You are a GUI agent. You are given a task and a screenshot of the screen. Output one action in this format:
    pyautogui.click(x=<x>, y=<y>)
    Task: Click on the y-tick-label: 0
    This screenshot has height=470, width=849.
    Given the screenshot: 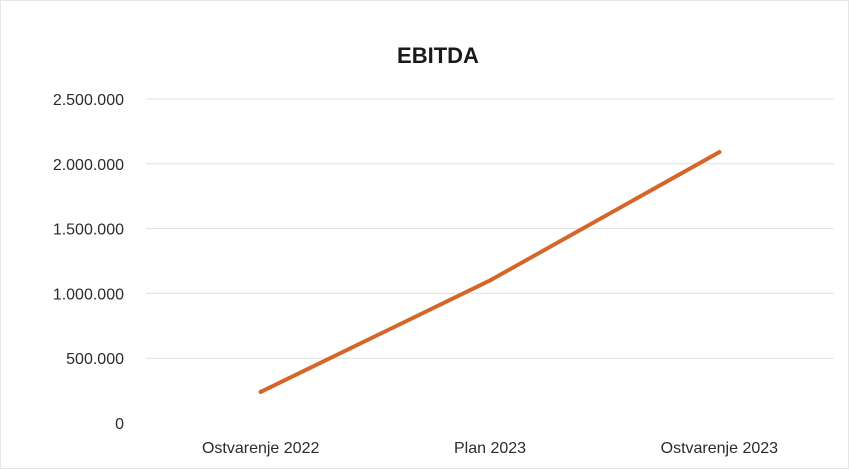 What is the action you would take?
    pyautogui.click(x=119, y=424)
    